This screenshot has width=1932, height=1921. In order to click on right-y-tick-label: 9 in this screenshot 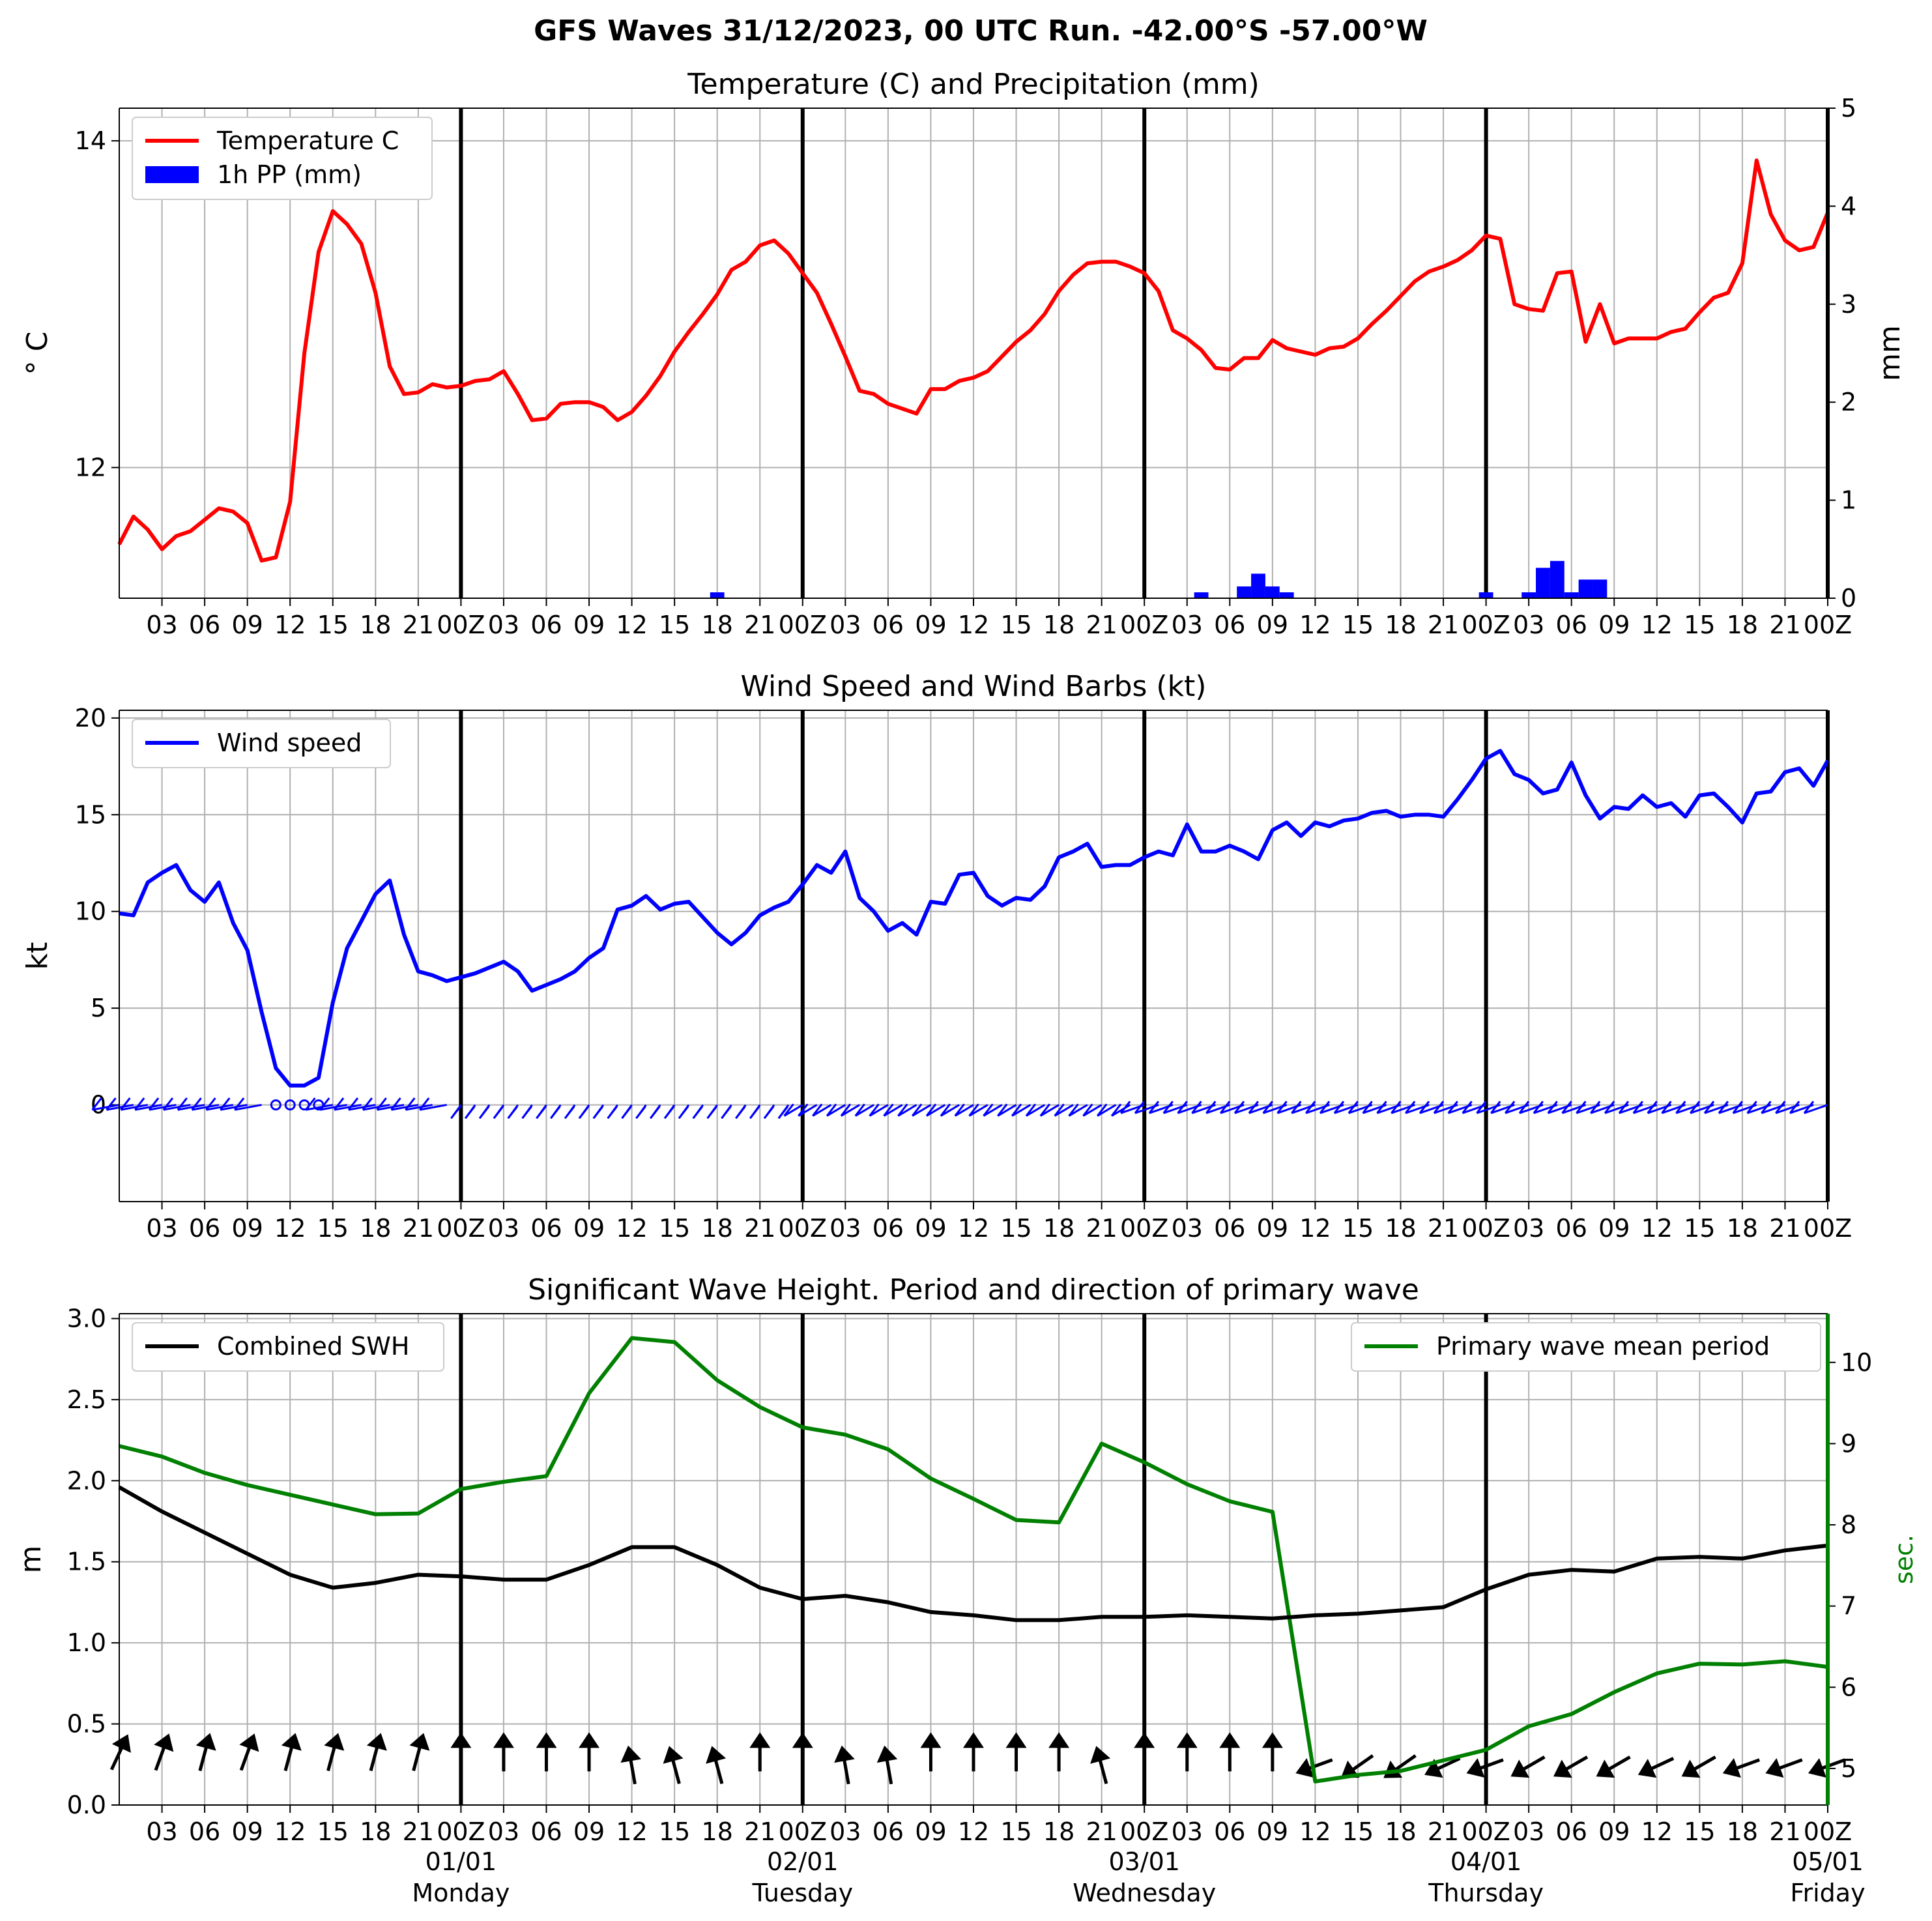, I will do `click(1848, 1443)`.